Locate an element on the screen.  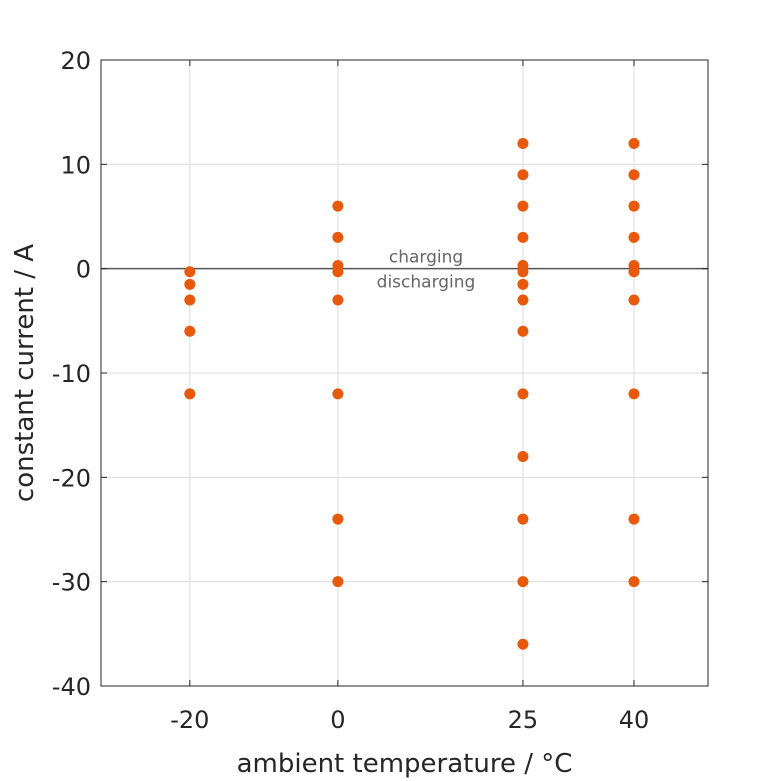
x-tick-label: 25 is located at coordinates (523, 720).